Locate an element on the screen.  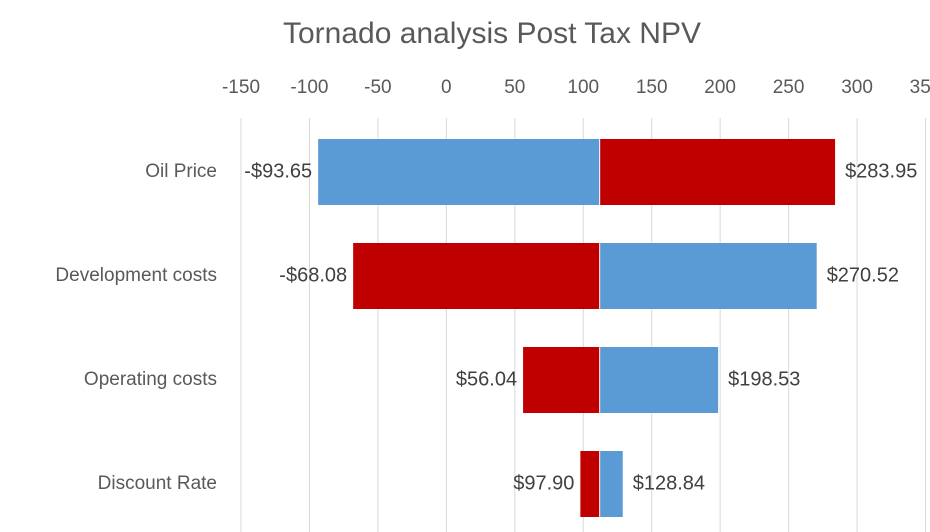
category-label: Oil Price is located at coordinates (181, 171).